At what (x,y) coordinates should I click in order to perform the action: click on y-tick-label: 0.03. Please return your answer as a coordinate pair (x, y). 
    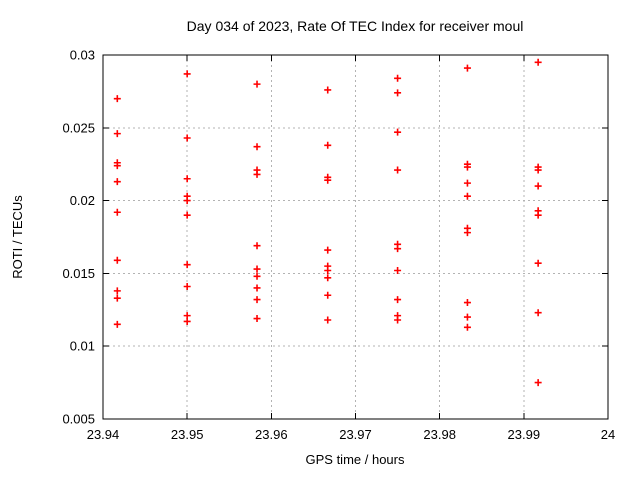
    Looking at the image, I should click on (82, 55).